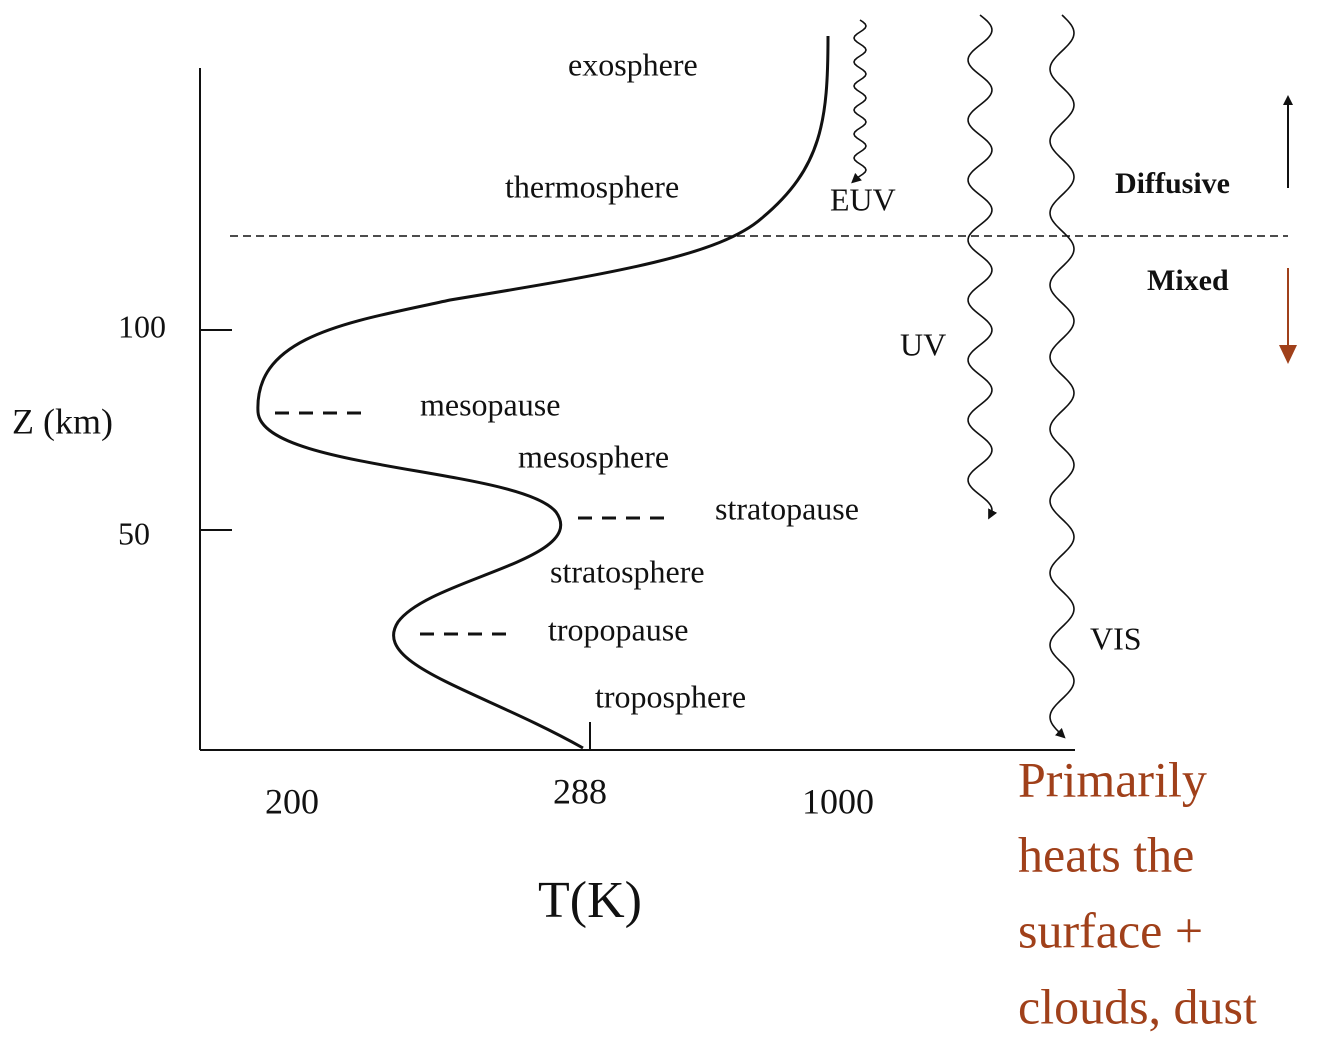  What do you see at coordinates (670, 696) in the screenshot?
I see `layer-label: troposphere` at bounding box center [670, 696].